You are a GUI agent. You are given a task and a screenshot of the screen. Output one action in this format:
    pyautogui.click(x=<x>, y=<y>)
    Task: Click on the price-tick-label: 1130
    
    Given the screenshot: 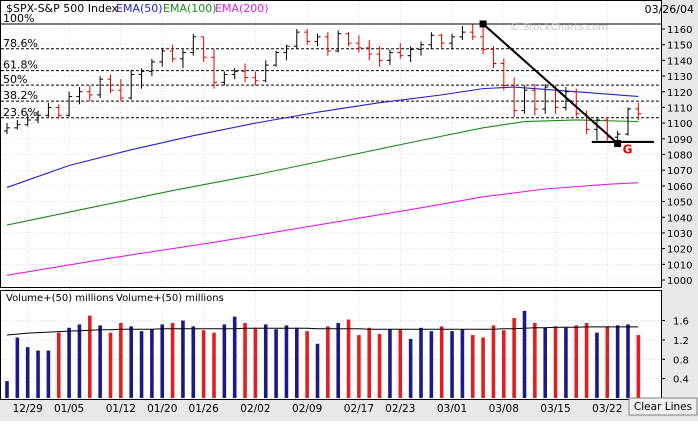 What is the action you would take?
    pyautogui.click(x=679, y=77)
    